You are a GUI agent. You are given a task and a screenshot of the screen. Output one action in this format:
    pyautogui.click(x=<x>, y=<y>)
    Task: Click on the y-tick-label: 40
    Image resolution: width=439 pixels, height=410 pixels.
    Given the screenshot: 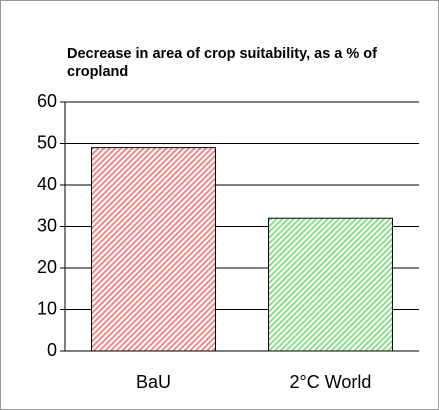 What is the action you would take?
    pyautogui.click(x=47, y=184)
    